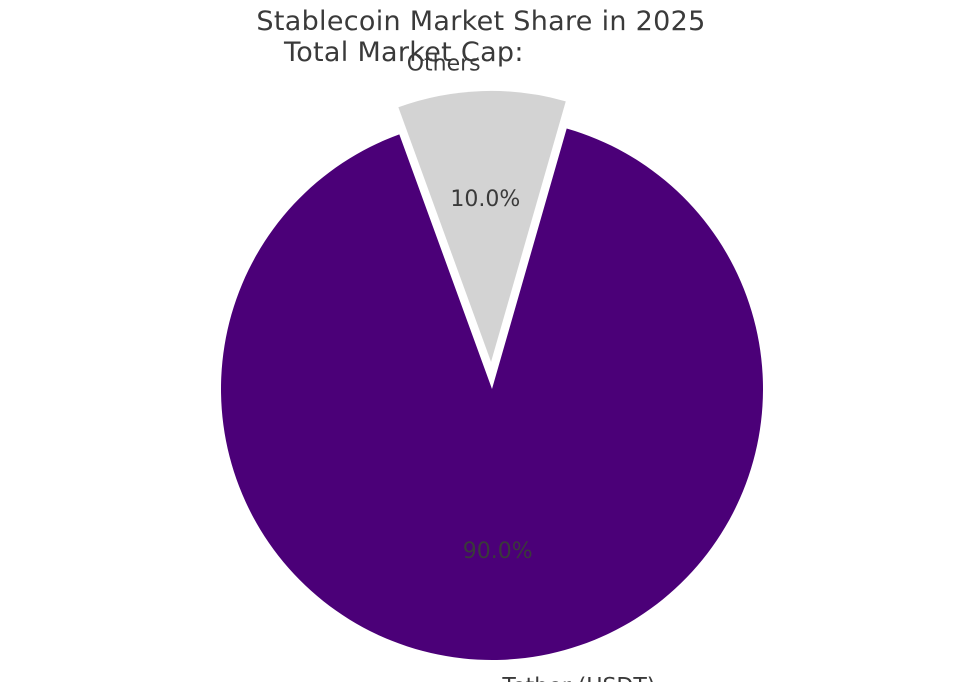 Image resolution: width=962 pixels, height=682 pixels. What do you see at coordinates (481, 21) in the screenshot?
I see `chart-title: Stablecoin Market Share in 2025` at bounding box center [481, 21].